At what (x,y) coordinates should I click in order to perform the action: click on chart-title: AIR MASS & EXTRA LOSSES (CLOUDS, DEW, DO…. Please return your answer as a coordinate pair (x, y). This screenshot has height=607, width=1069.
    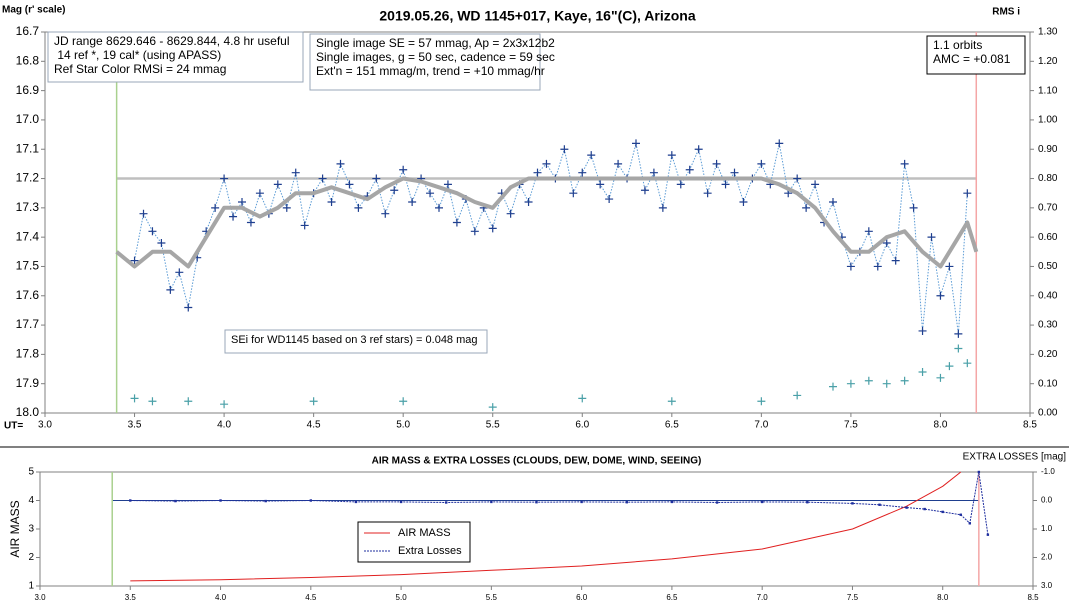
    Looking at the image, I should click on (537, 461).